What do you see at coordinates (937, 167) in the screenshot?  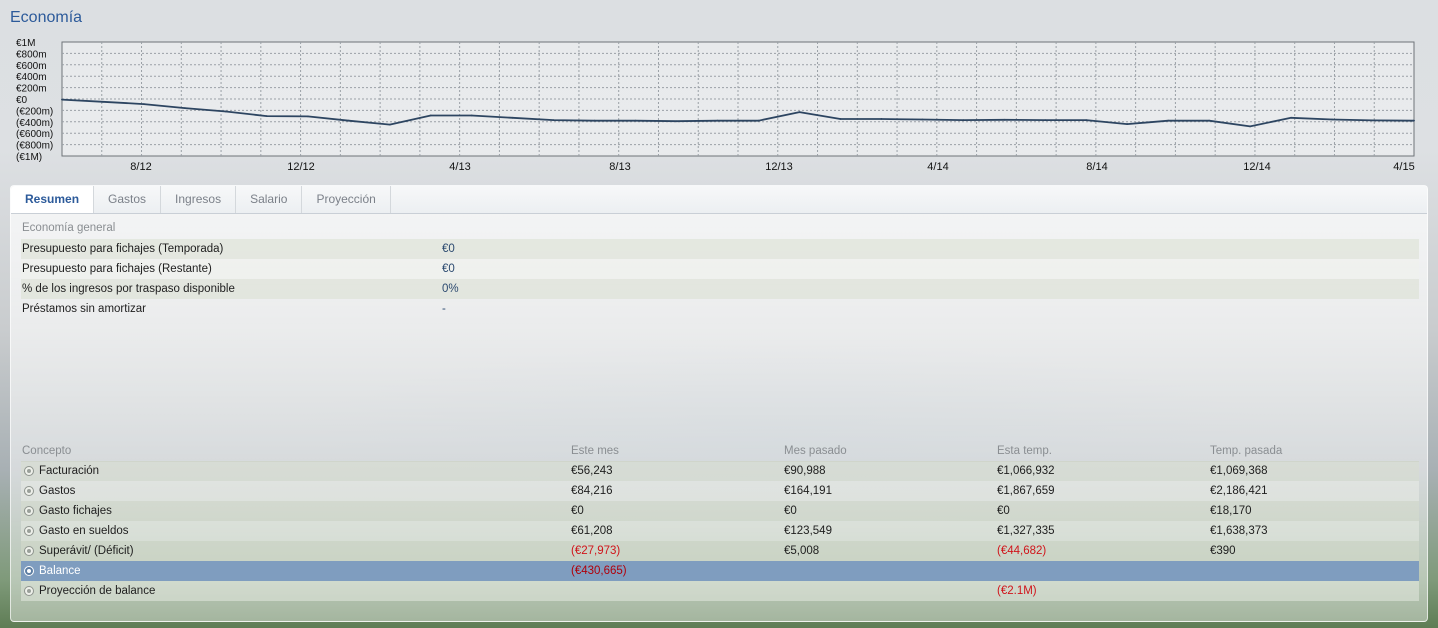 I see `x-tick-label: 4/14` at bounding box center [937, 167].